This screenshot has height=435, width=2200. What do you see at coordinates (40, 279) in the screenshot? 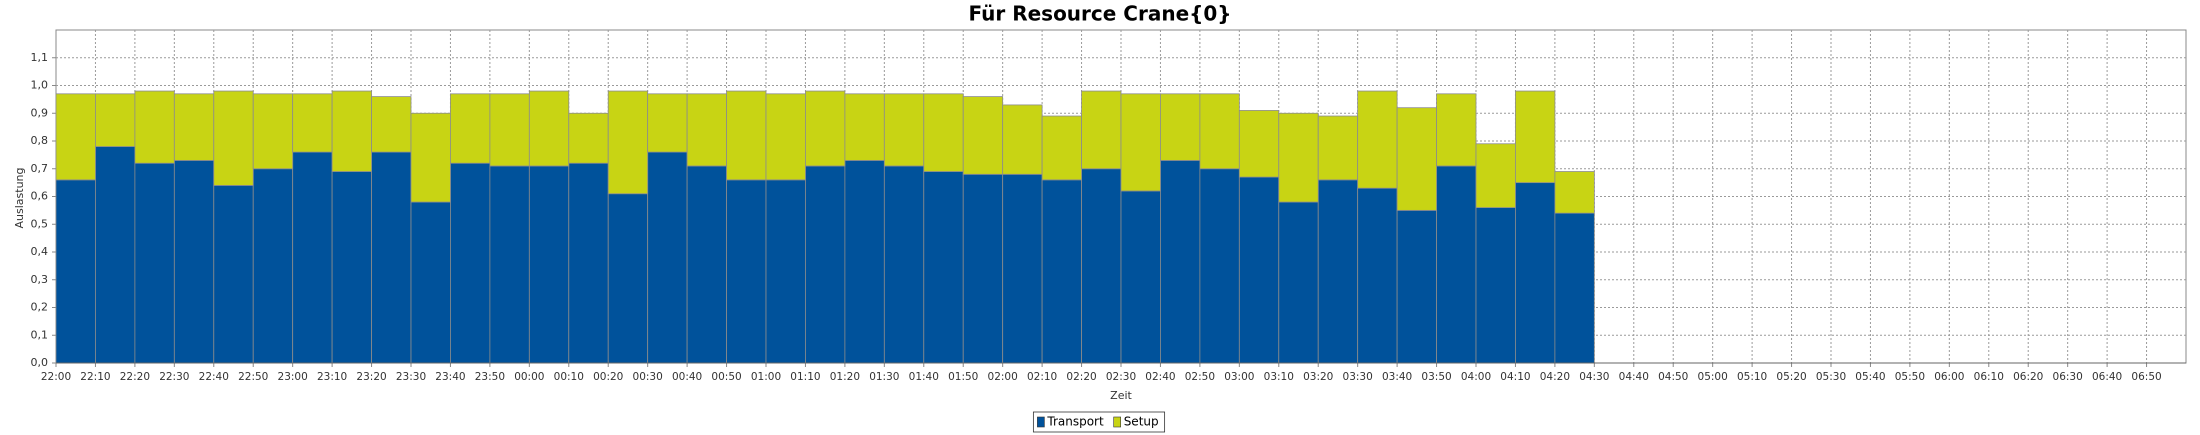
I see `y-tick-label: 0,3` at bounding box center [40, 279].